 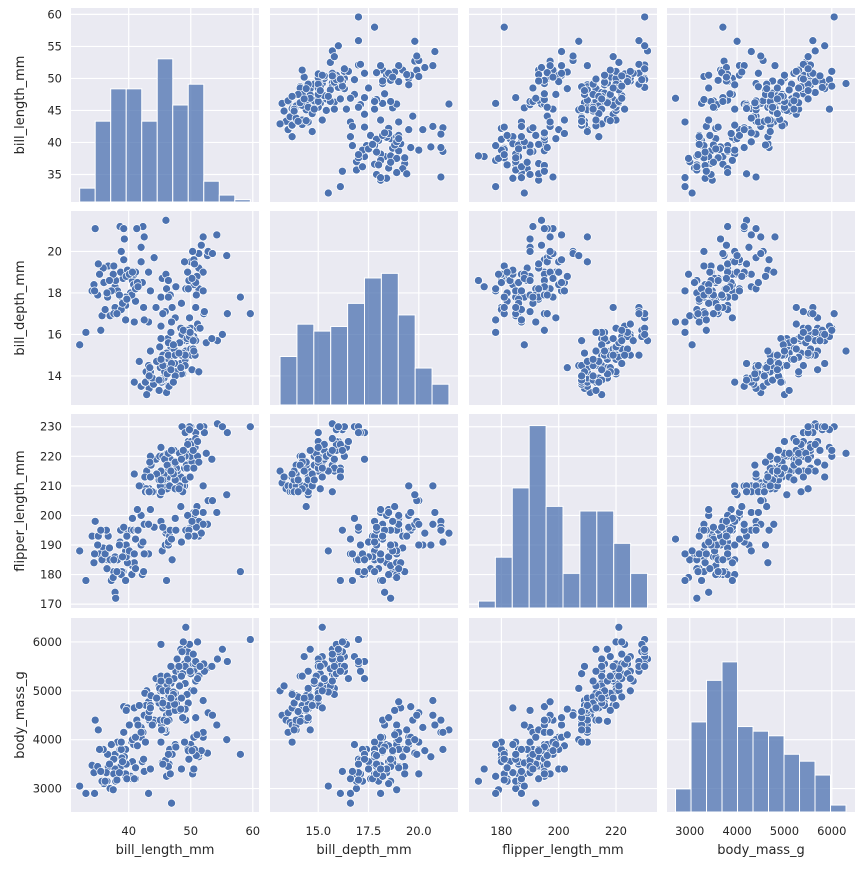 I want to click on y-tick-label: 210, so click(x=51, y=486).